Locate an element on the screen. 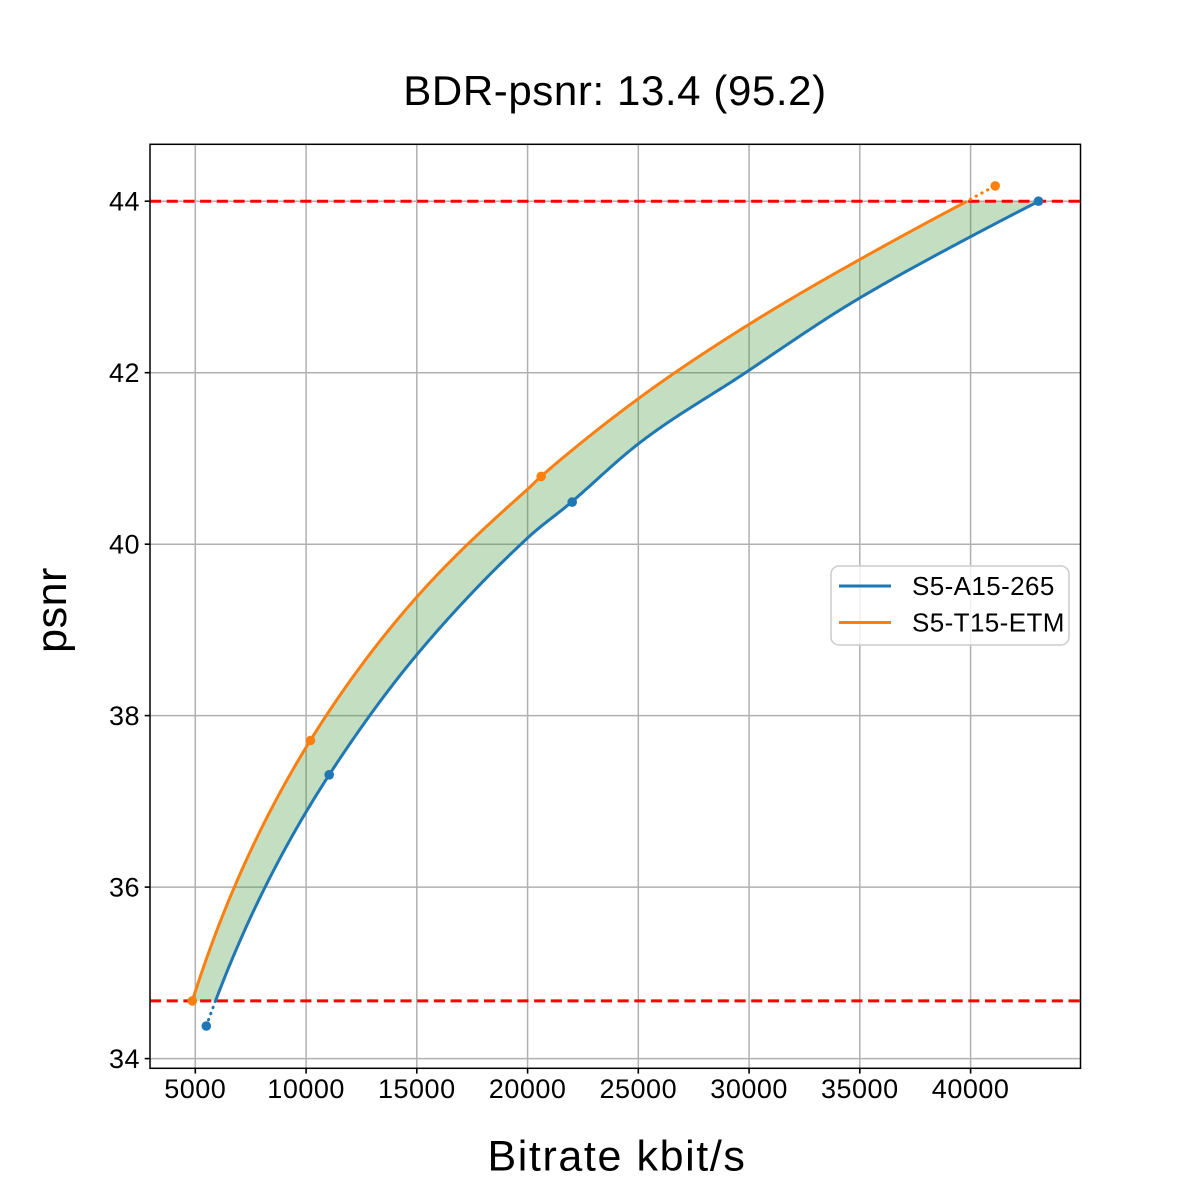  svg-text: 10000 is located at coordinates (306, 1089).